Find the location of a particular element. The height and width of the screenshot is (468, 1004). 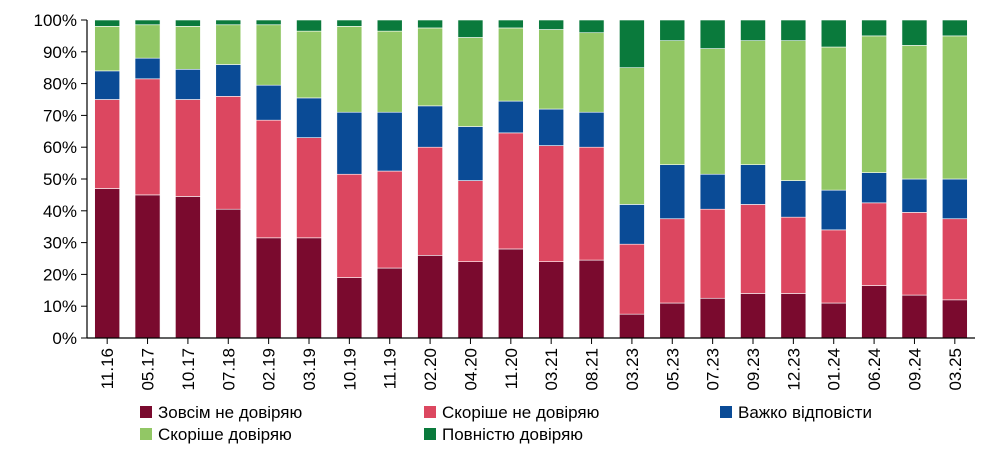

y-tick-label: 10% is located at coordinates (60, 306).